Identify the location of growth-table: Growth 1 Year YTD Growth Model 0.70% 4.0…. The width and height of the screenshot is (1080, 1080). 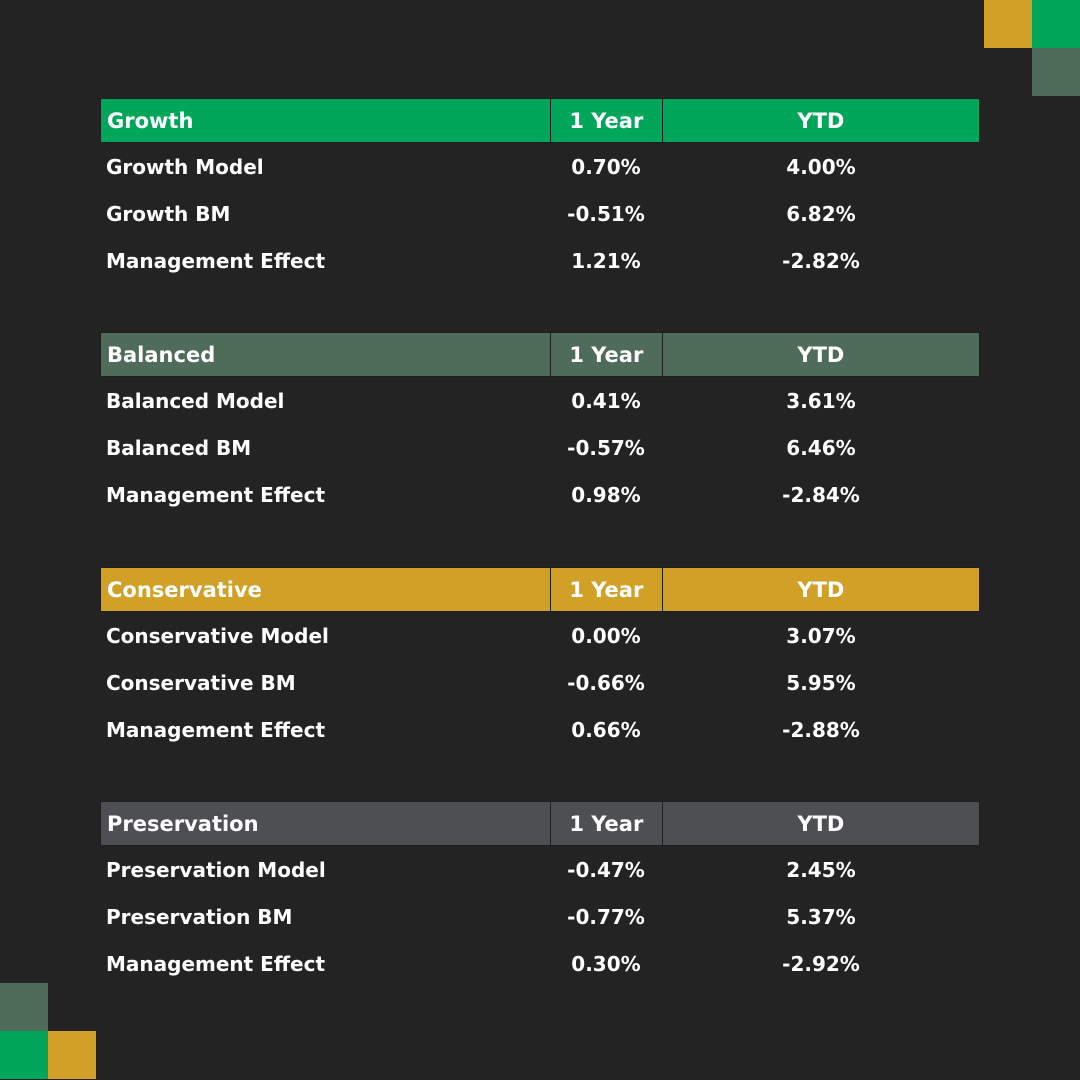
(540, 191).